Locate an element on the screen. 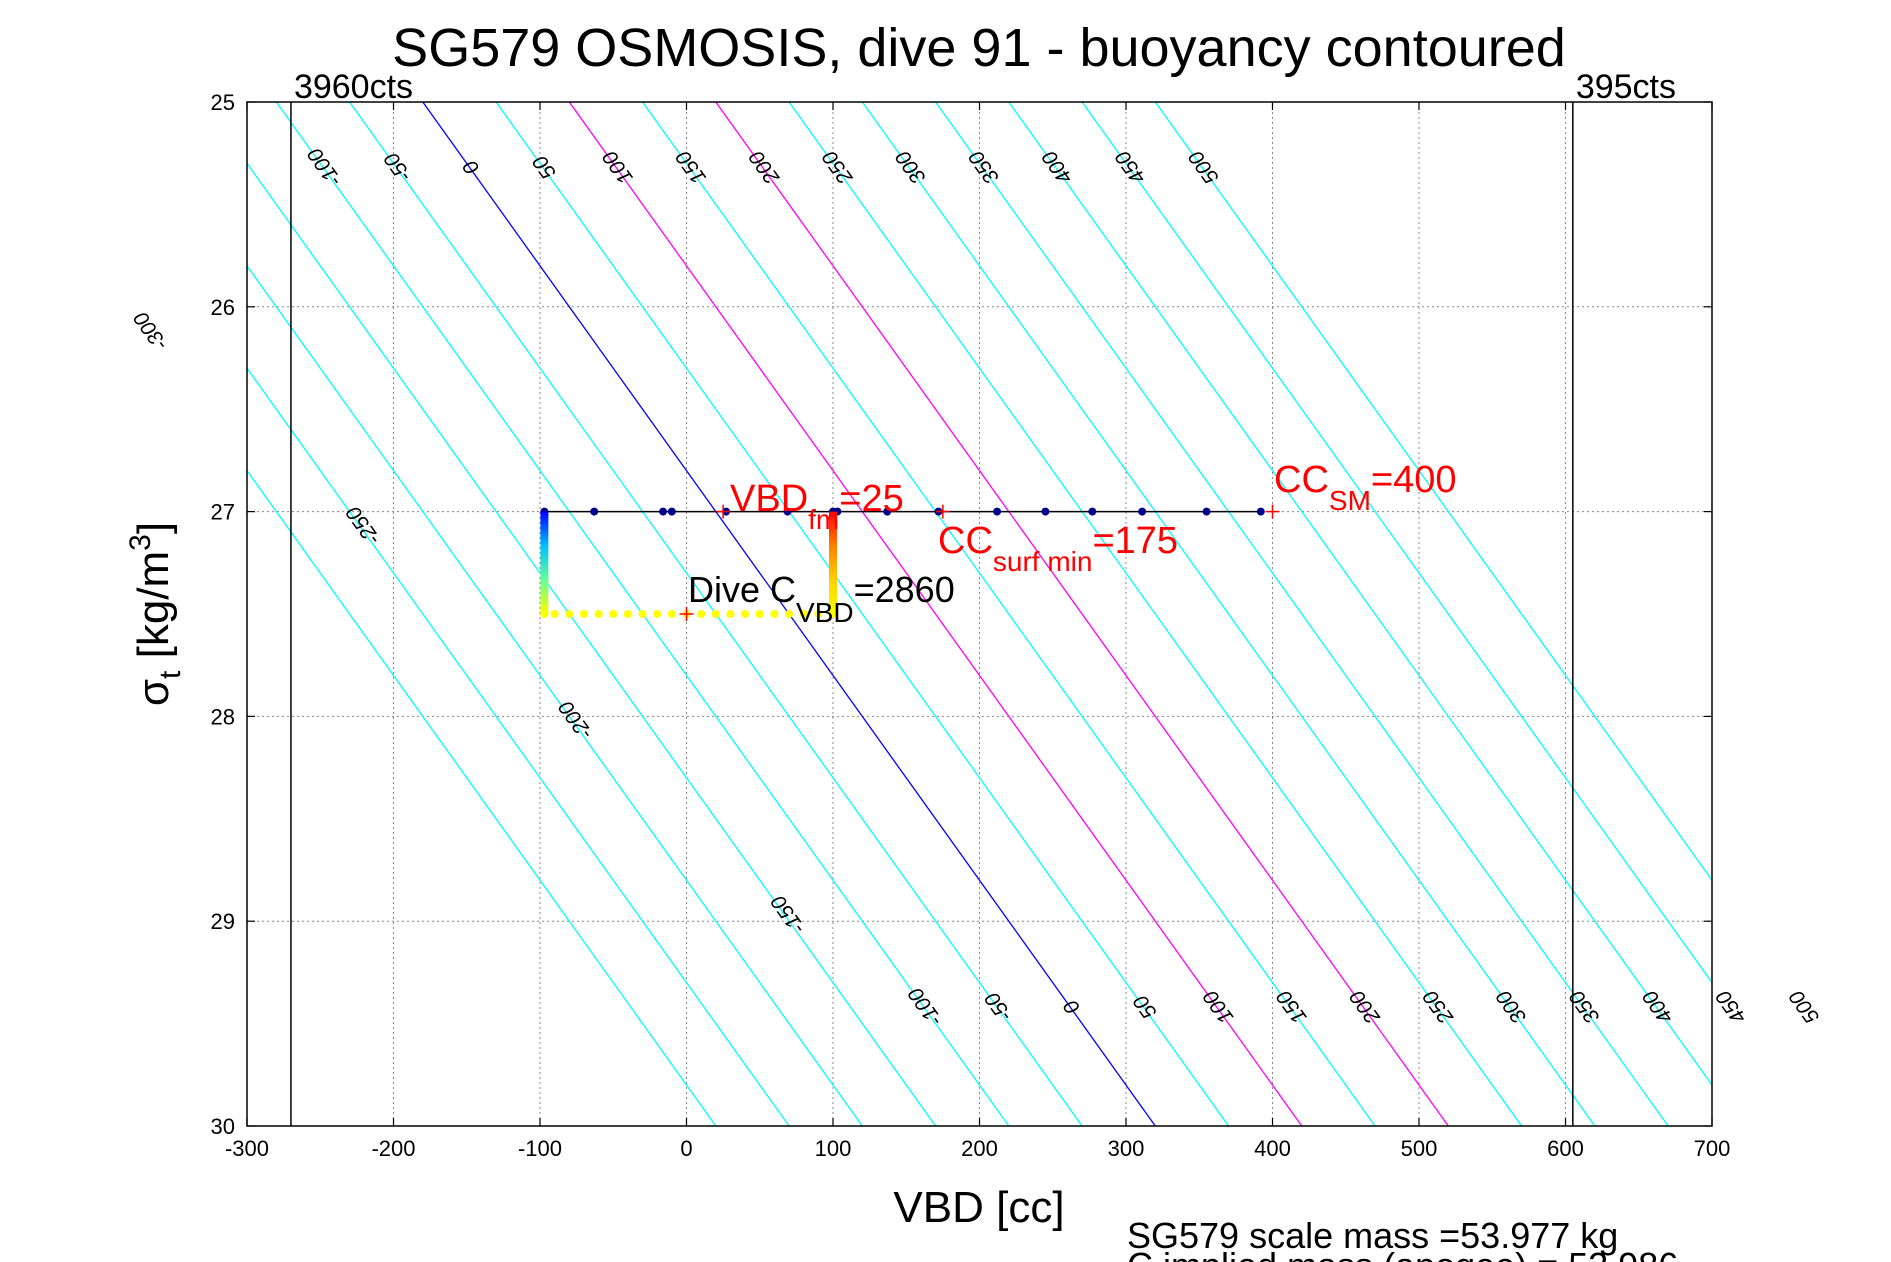 The image size is (1891, 1262). x-tick-label: -300 is located at coordinates (247, 1148).